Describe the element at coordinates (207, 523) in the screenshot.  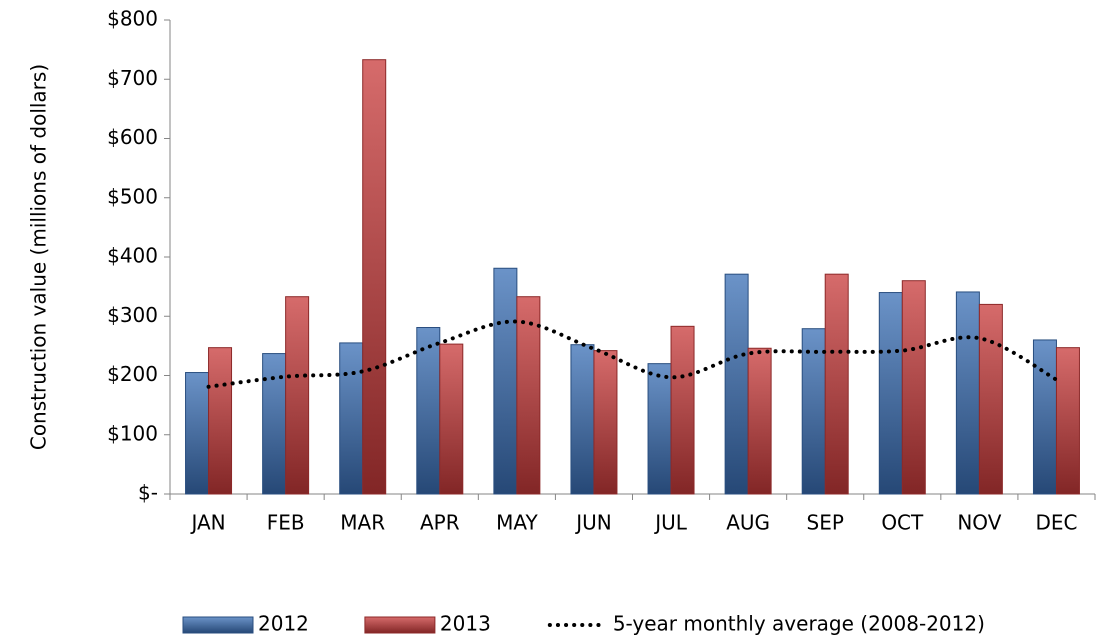
I see `x-tick-label: JAN` at that location.